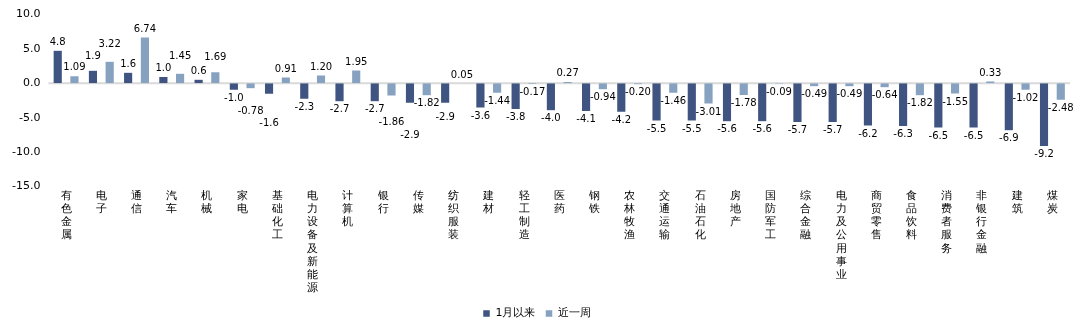 Image resolution: width=1080 pixels, height=329 pixels. Describe the element at coordinates (28, 14) in the screenshot. I see `y-tick-label: 10.0` at that location.